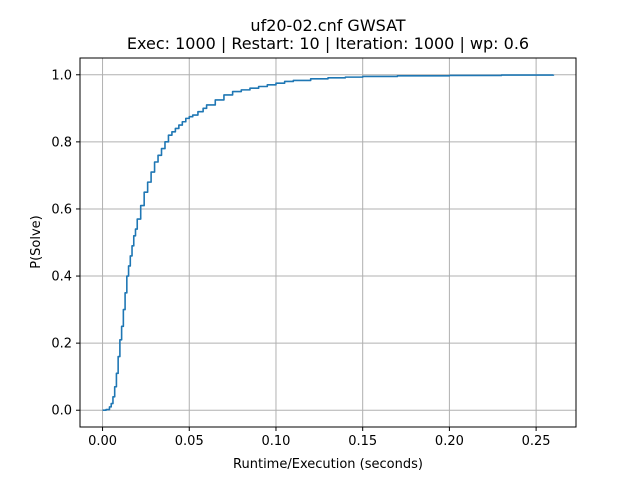 This screenshot has height=480, width=640. I want to click on y-tick-label: 0.8, so click(61, 142).